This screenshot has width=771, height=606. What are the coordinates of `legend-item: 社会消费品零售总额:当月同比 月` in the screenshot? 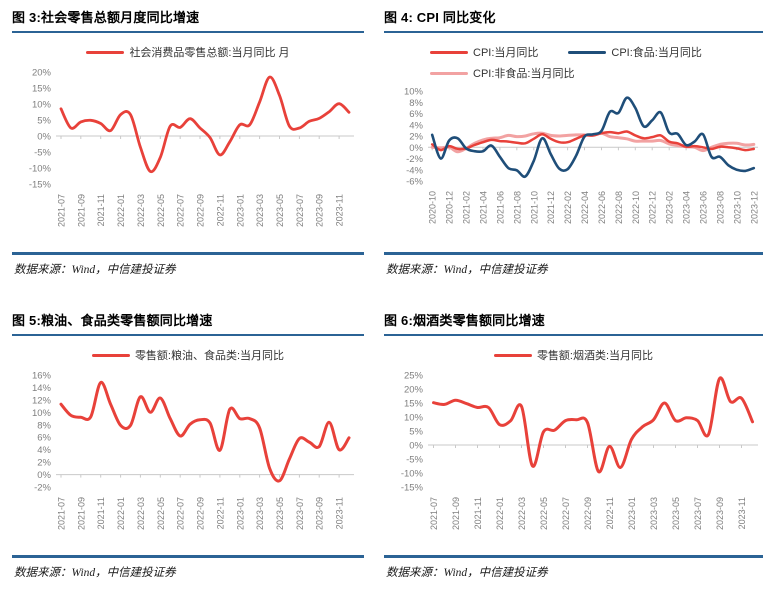 It's located at (188, 52).